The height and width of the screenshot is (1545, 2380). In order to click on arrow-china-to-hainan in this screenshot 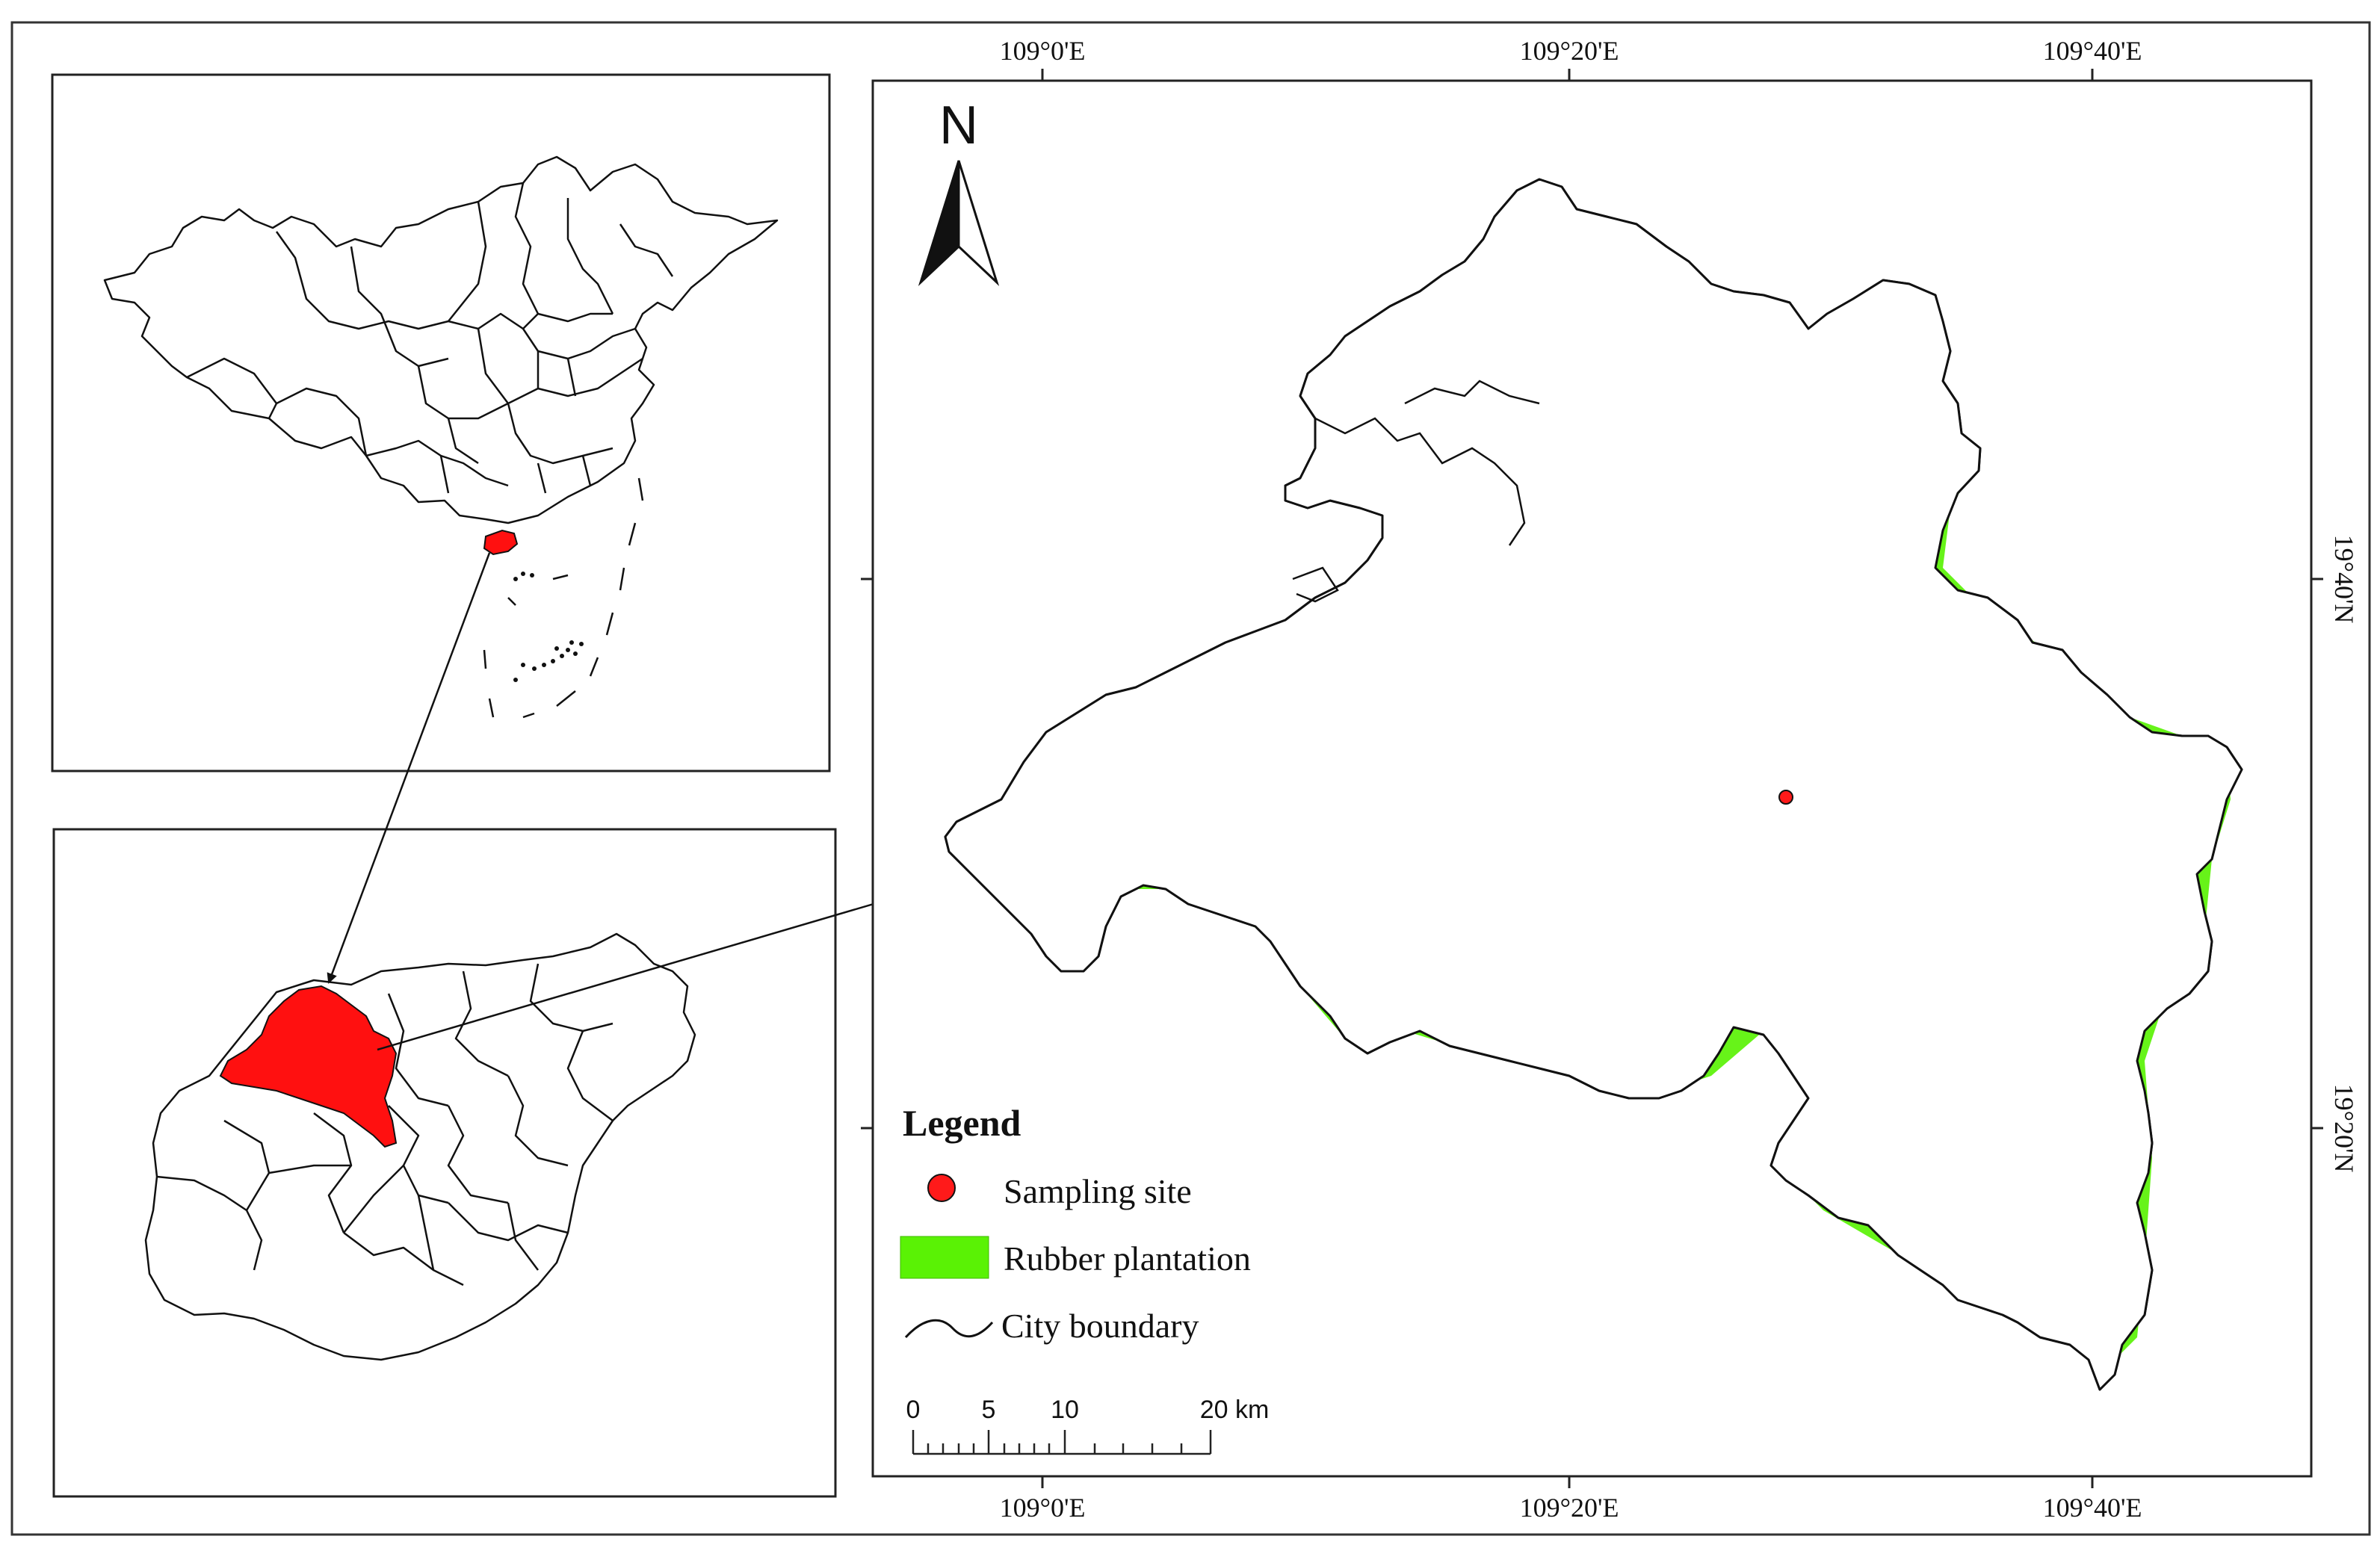, I will do `click(409, 768)`.